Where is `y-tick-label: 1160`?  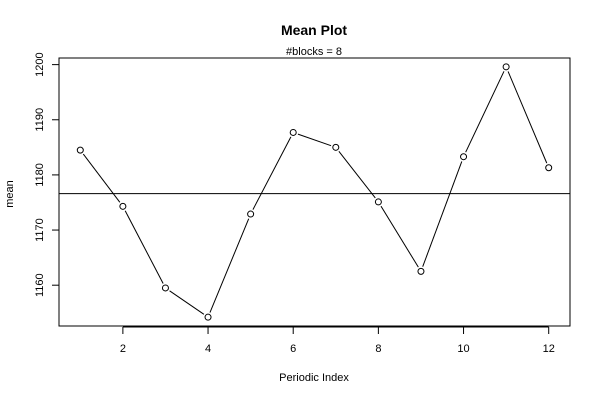
y-tick-label: 1160 is located at coordinates (40, 285).